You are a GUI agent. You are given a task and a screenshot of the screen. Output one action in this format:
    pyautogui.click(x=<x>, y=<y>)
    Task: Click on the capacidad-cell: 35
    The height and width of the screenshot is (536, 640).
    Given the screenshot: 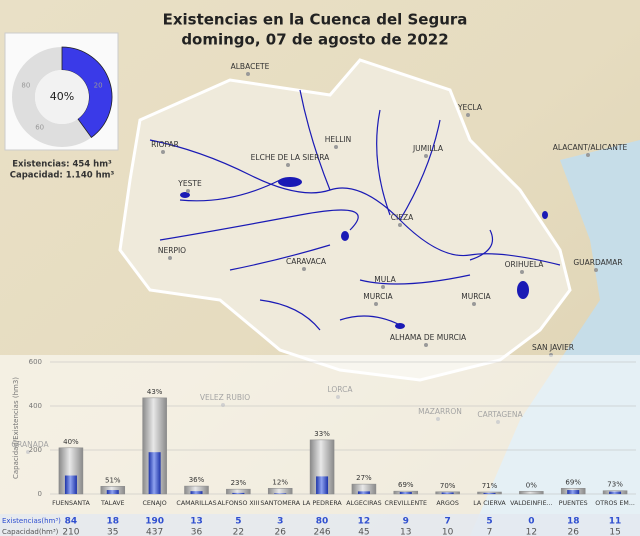 What is the action you would take?
    pyautogui.click(x=112, y=532)
    